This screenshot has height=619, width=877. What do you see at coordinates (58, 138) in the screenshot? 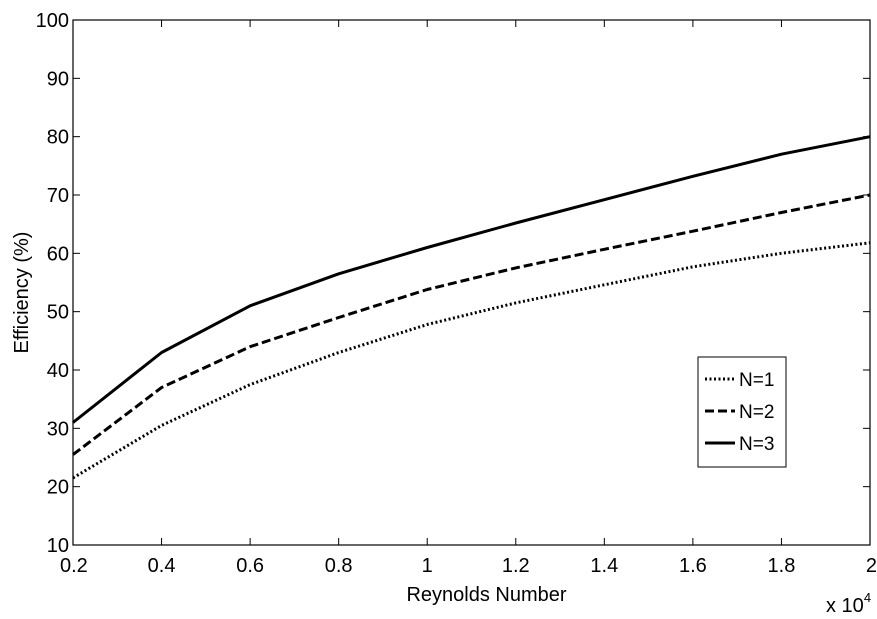
I see `y-tick-label: 80` at bounding box center [58, 138].